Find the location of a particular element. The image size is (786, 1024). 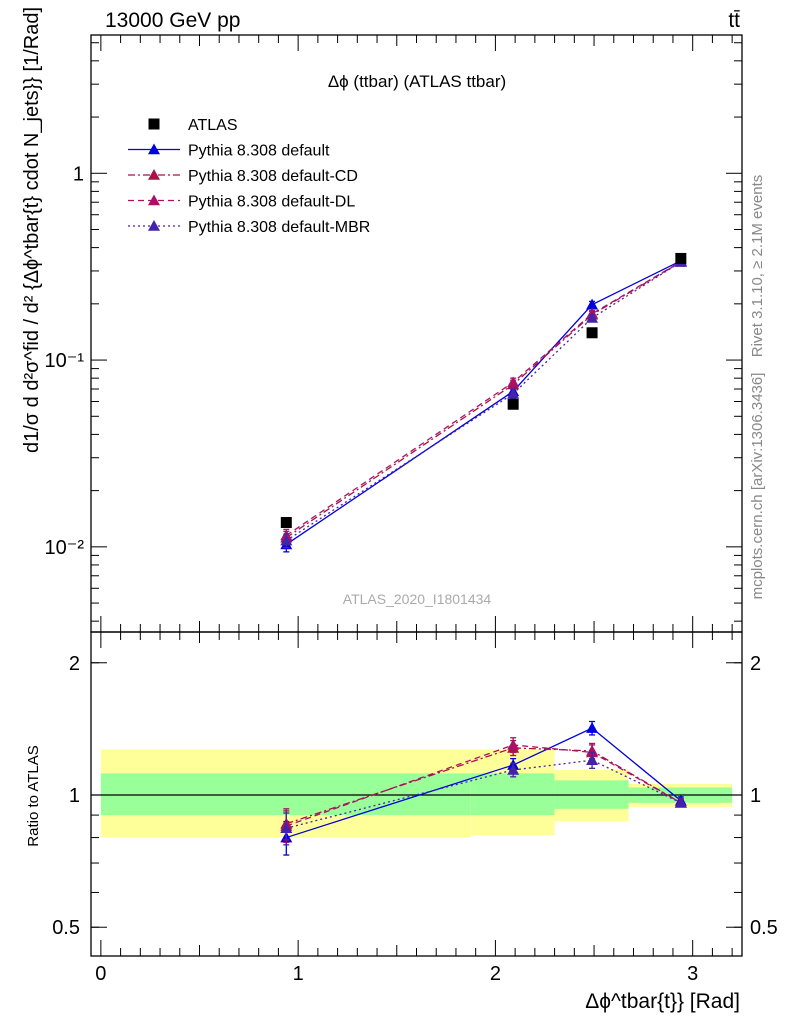

pythia-8-308-default-mbr-line is located at coordinates (483, 401).